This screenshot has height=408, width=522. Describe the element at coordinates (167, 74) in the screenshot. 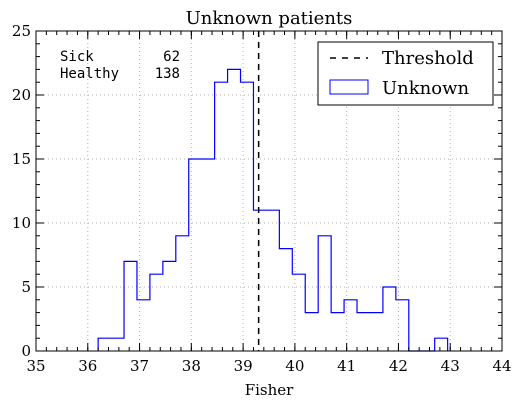

I see `annotation-value-healthy: 138` at that location.